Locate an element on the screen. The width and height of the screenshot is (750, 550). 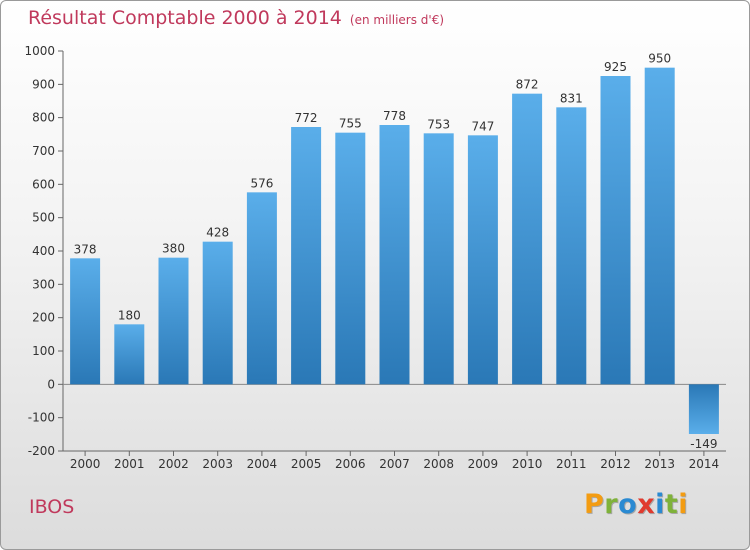
y-tick-label: 0 is located at coordinates (51, 384).